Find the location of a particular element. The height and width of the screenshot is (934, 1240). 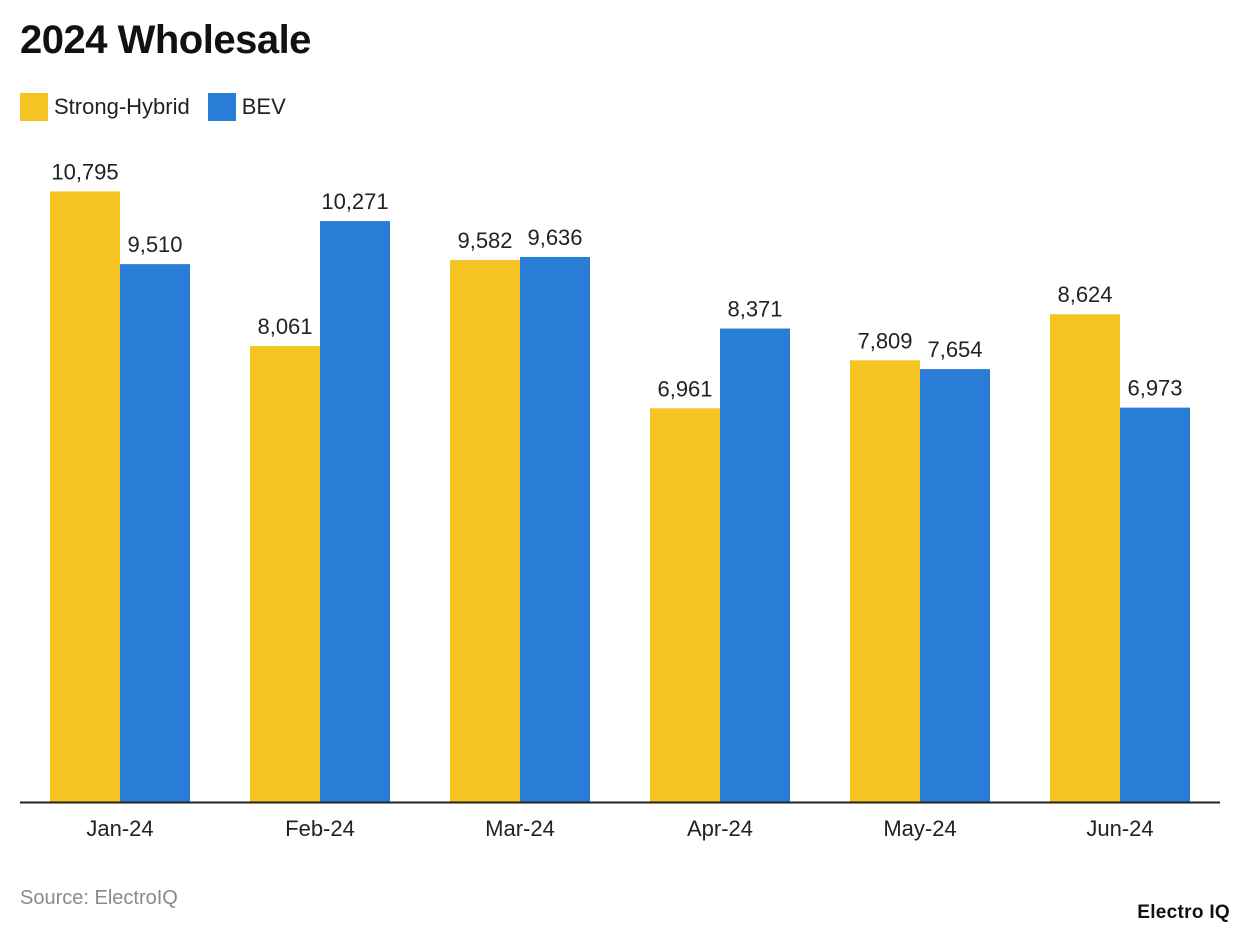

data-label-bev-apr-24: 8,371 is located at coordinates (754, 309).